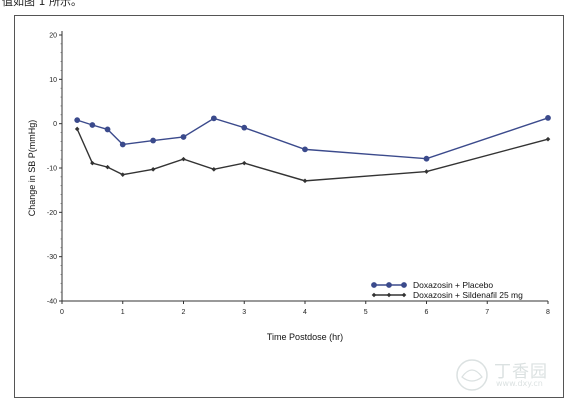  I want to click on y-tick-label: -10, so click(52, 169).